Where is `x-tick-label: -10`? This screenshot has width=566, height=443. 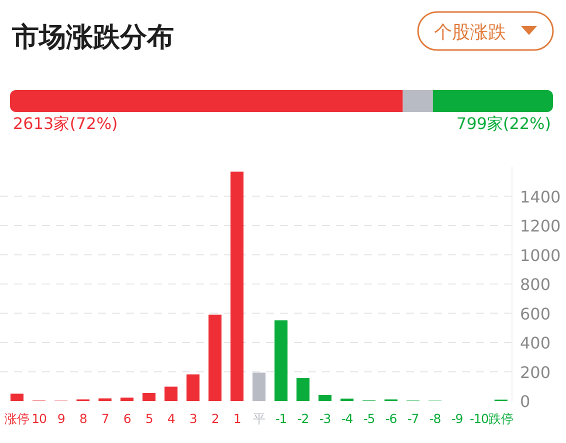
x-tick-label: -10 is located at coordinates (479, 418).